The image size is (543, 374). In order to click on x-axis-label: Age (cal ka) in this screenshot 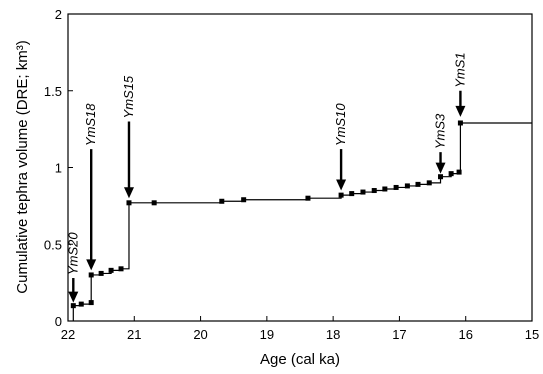, I will do `click(300, 359)`.